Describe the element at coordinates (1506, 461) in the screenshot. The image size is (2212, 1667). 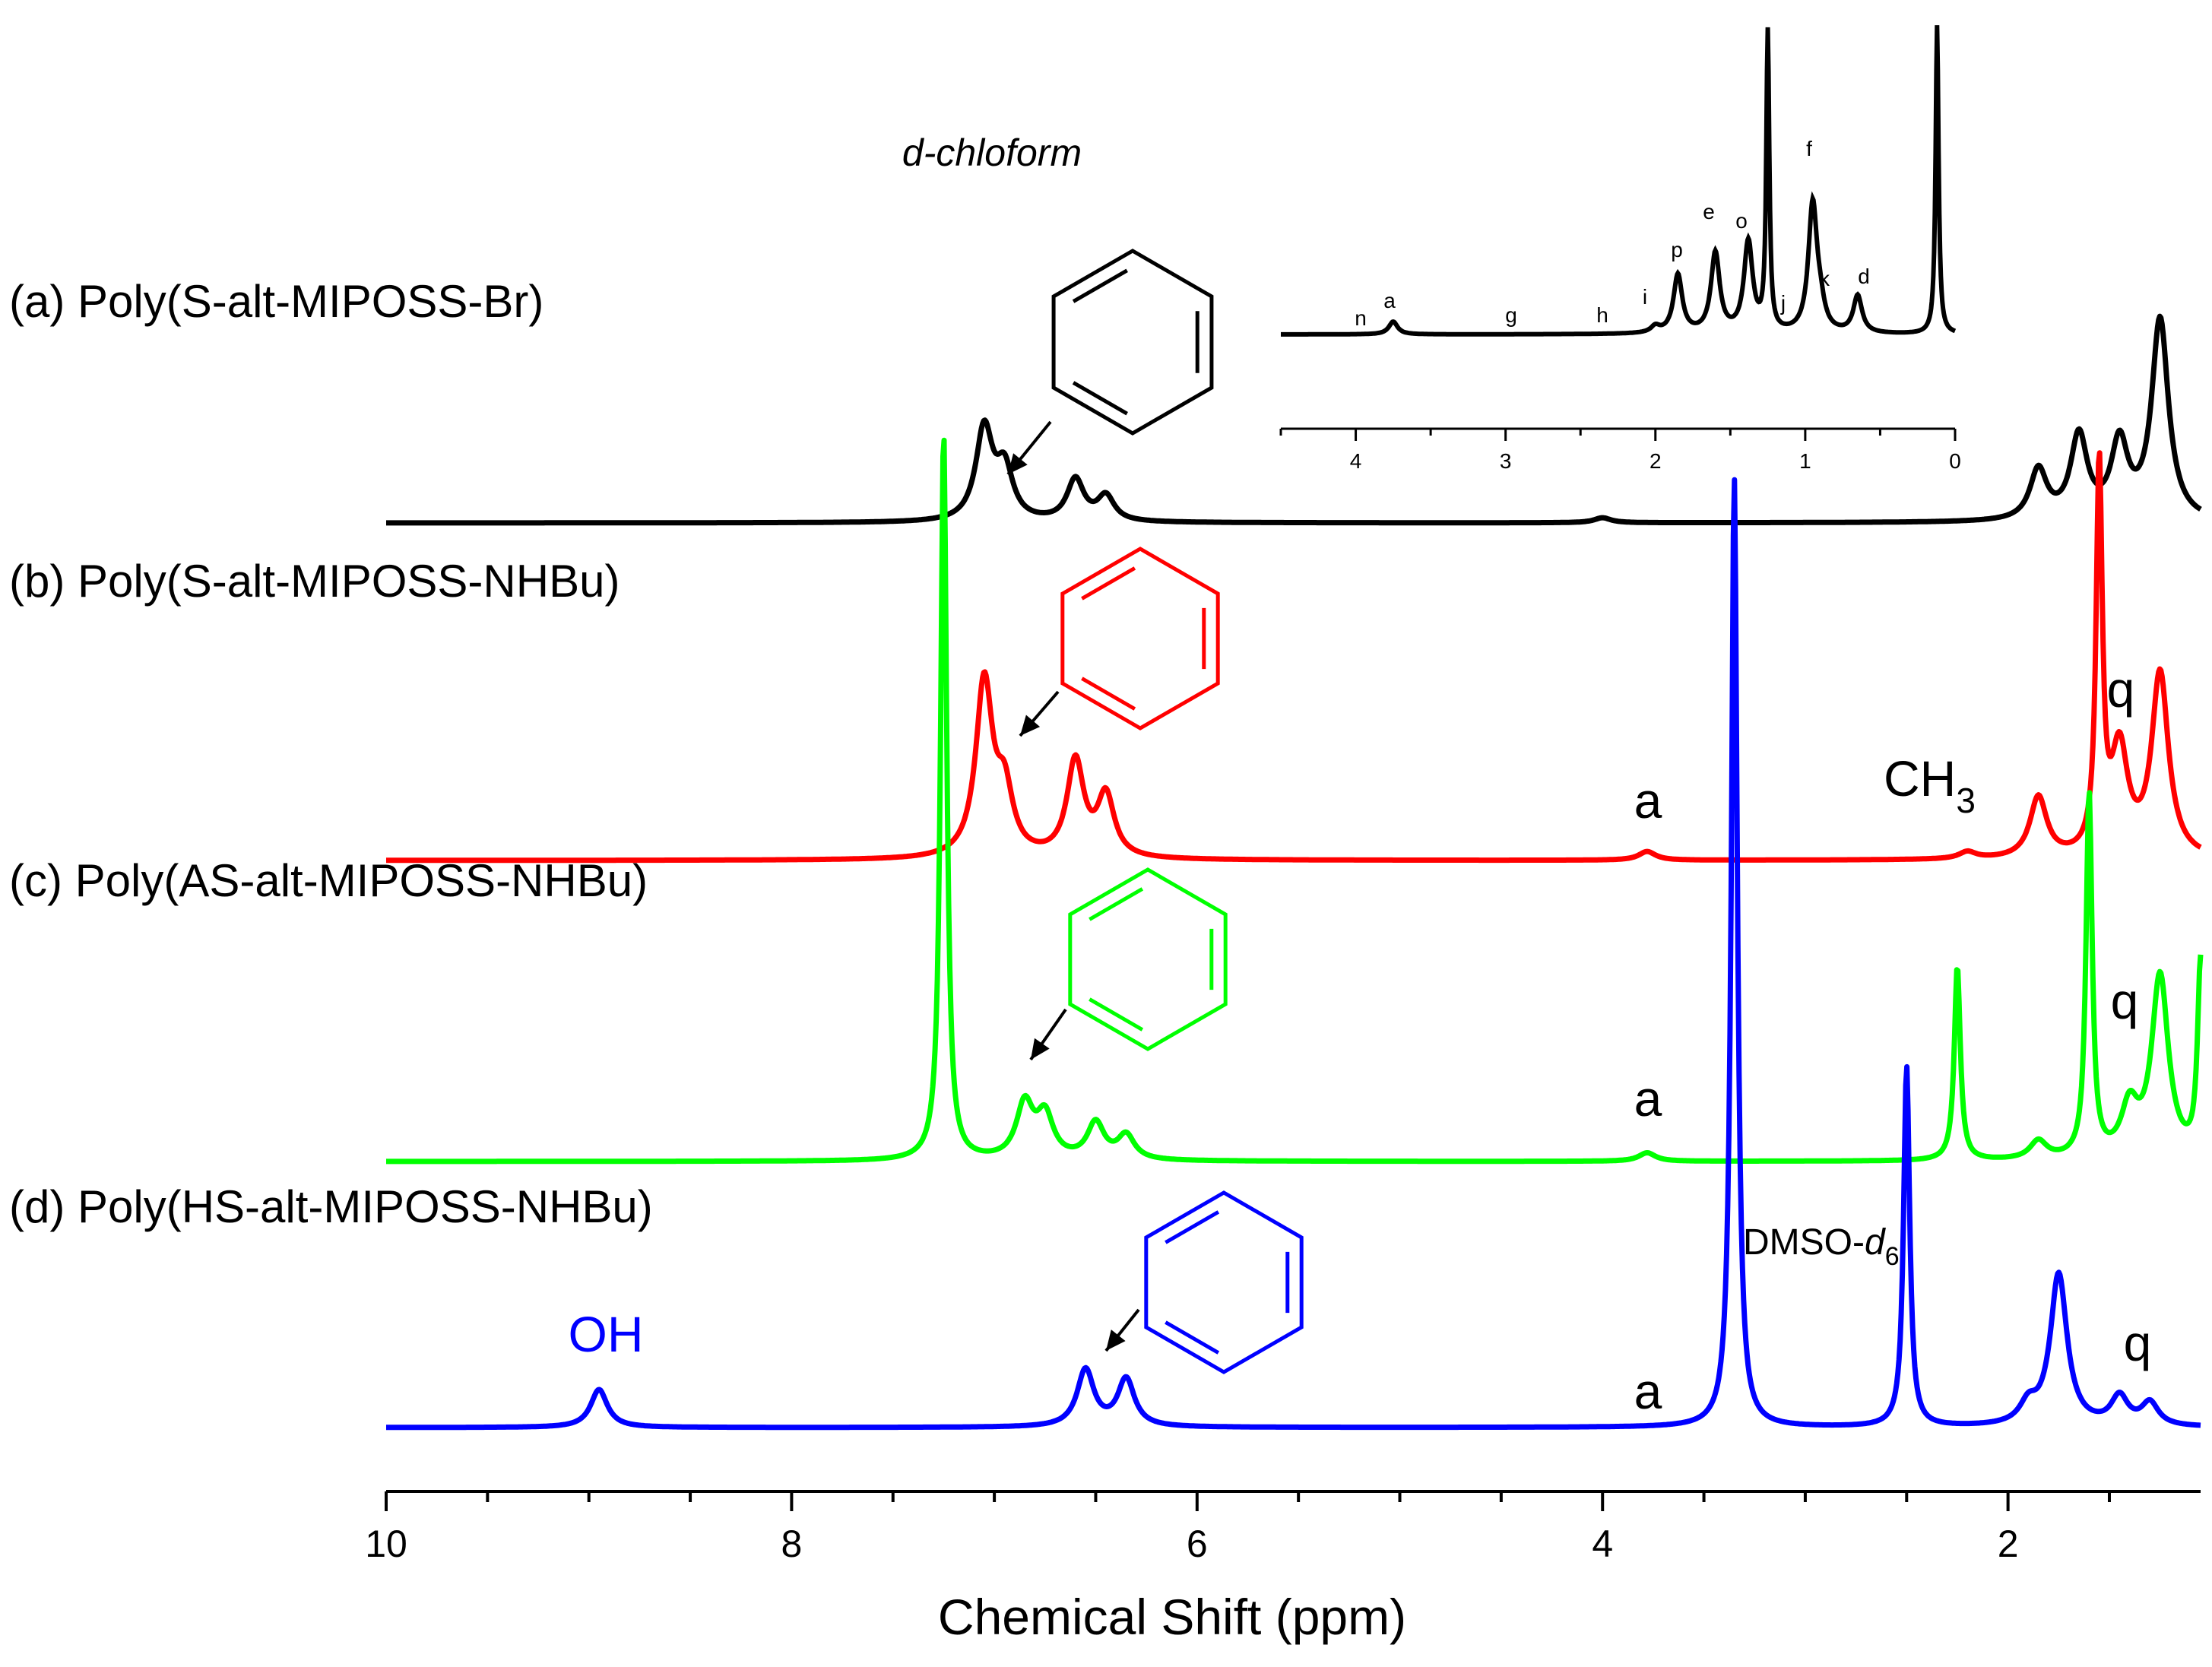
I see `inset-x-tick-label: 3` at that location.